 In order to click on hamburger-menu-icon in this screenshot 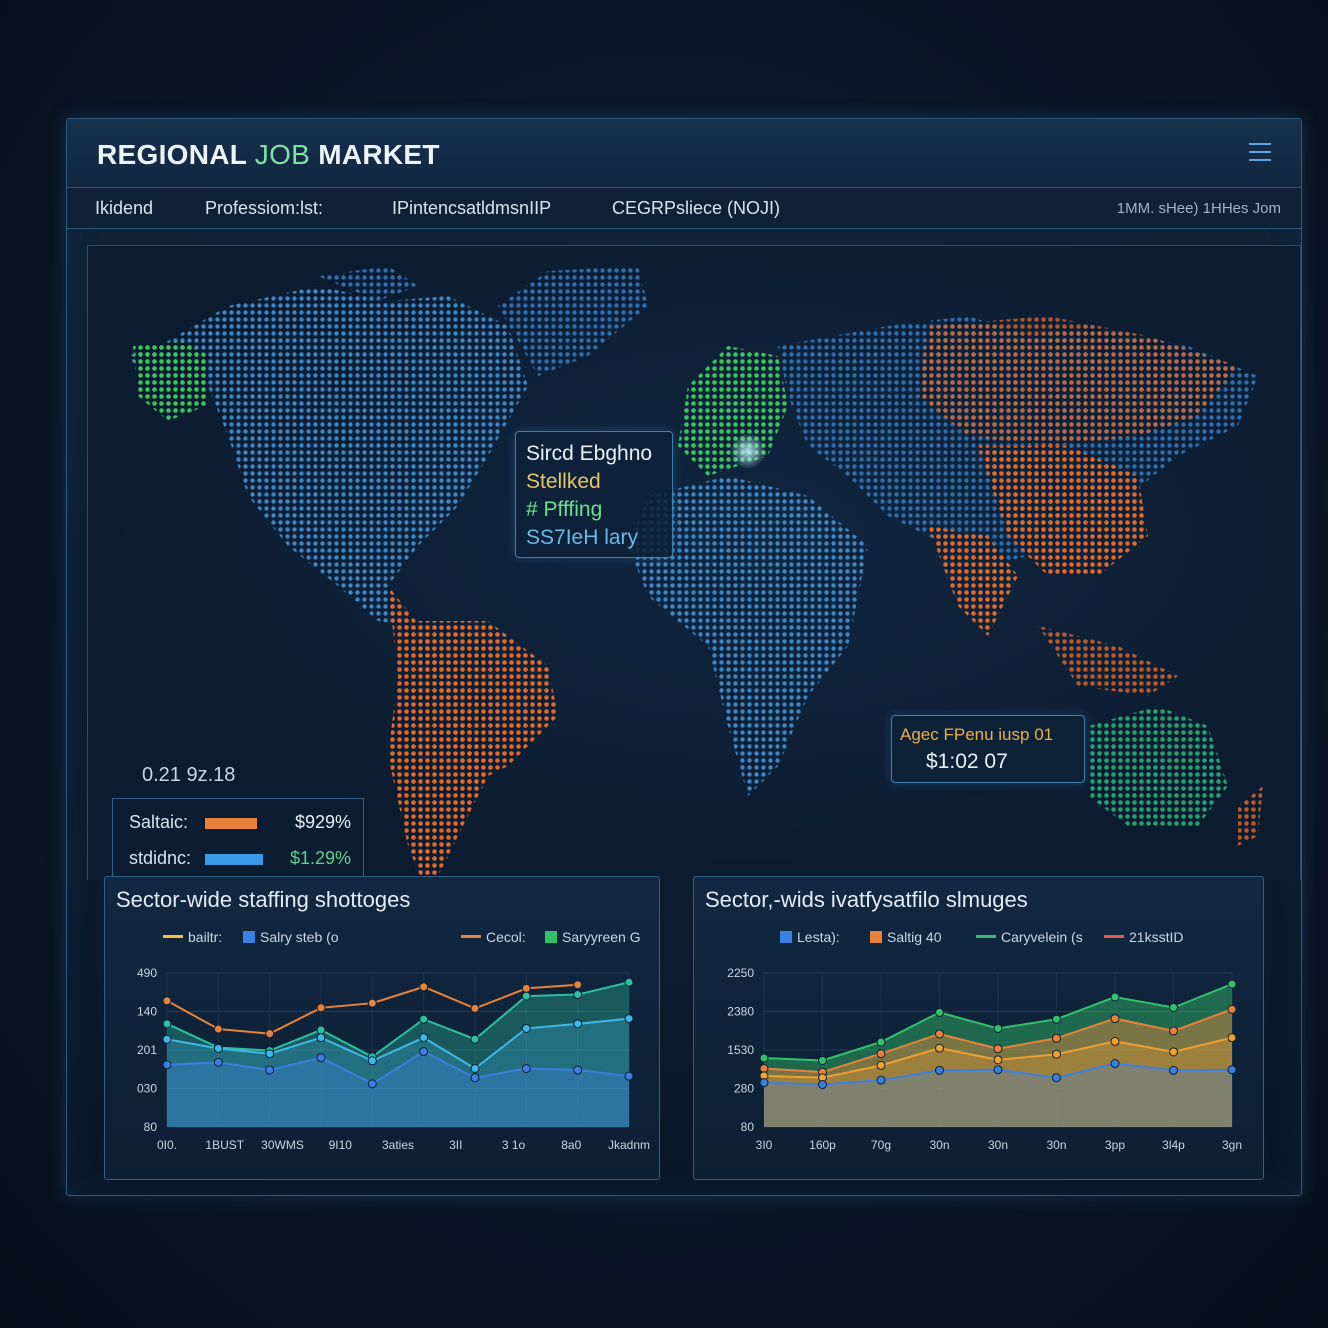, I will do `click(1260, 153)`.